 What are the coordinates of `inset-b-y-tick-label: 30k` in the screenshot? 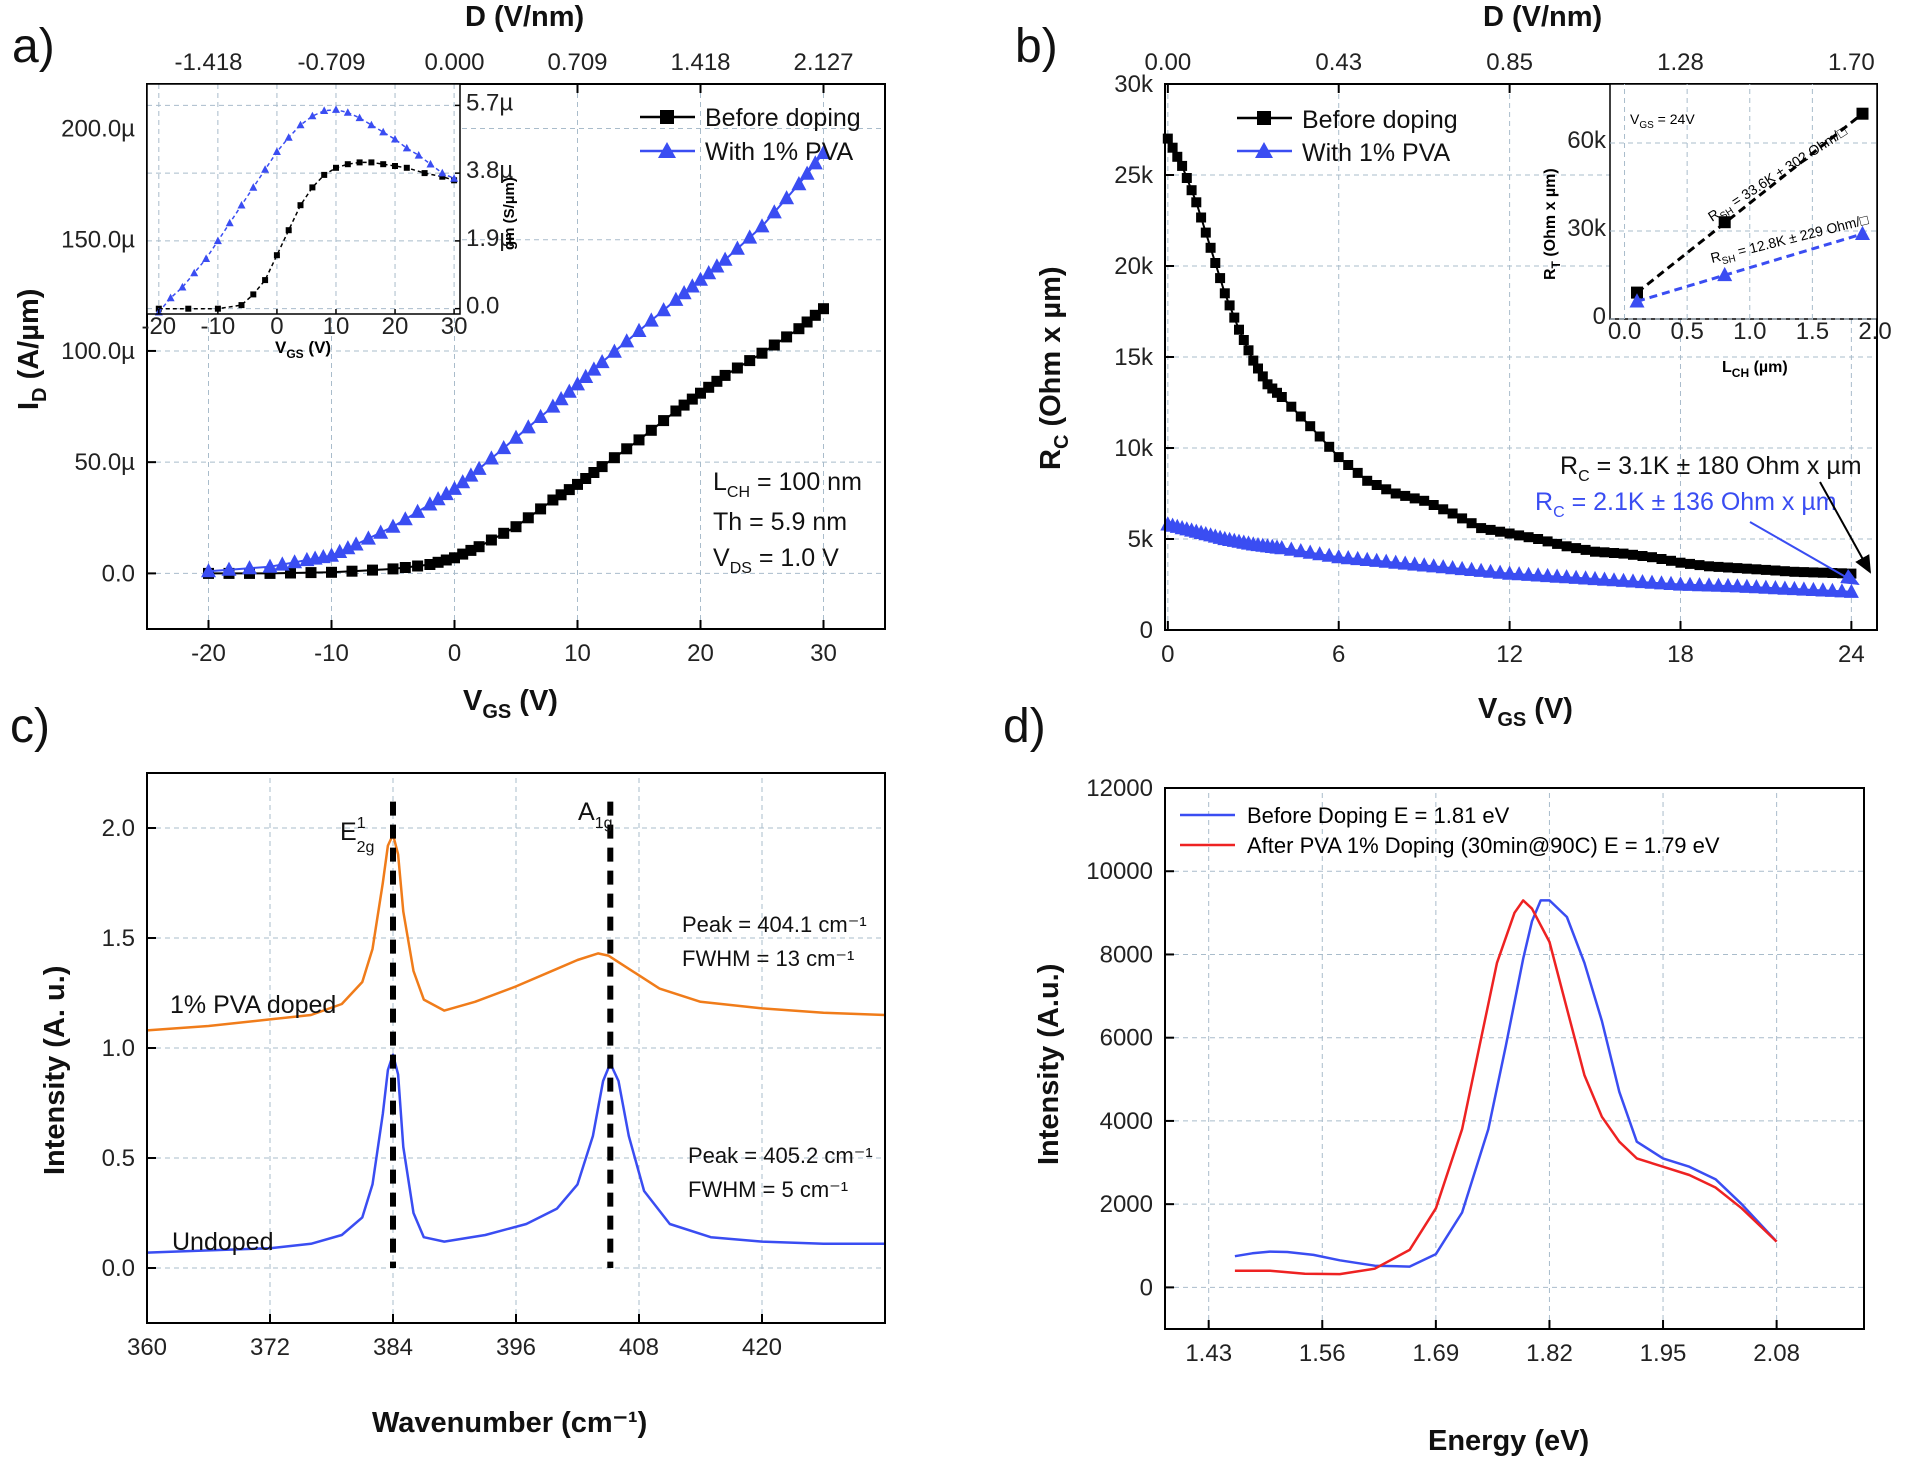 It's located at (1587, 228).